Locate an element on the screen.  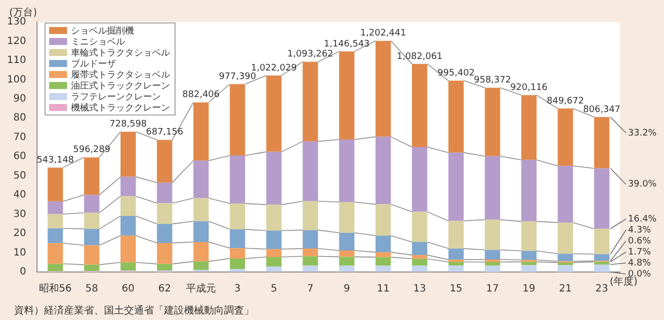
legend-label: ラフテレーンクレーン is located at coordinates (116, 97).